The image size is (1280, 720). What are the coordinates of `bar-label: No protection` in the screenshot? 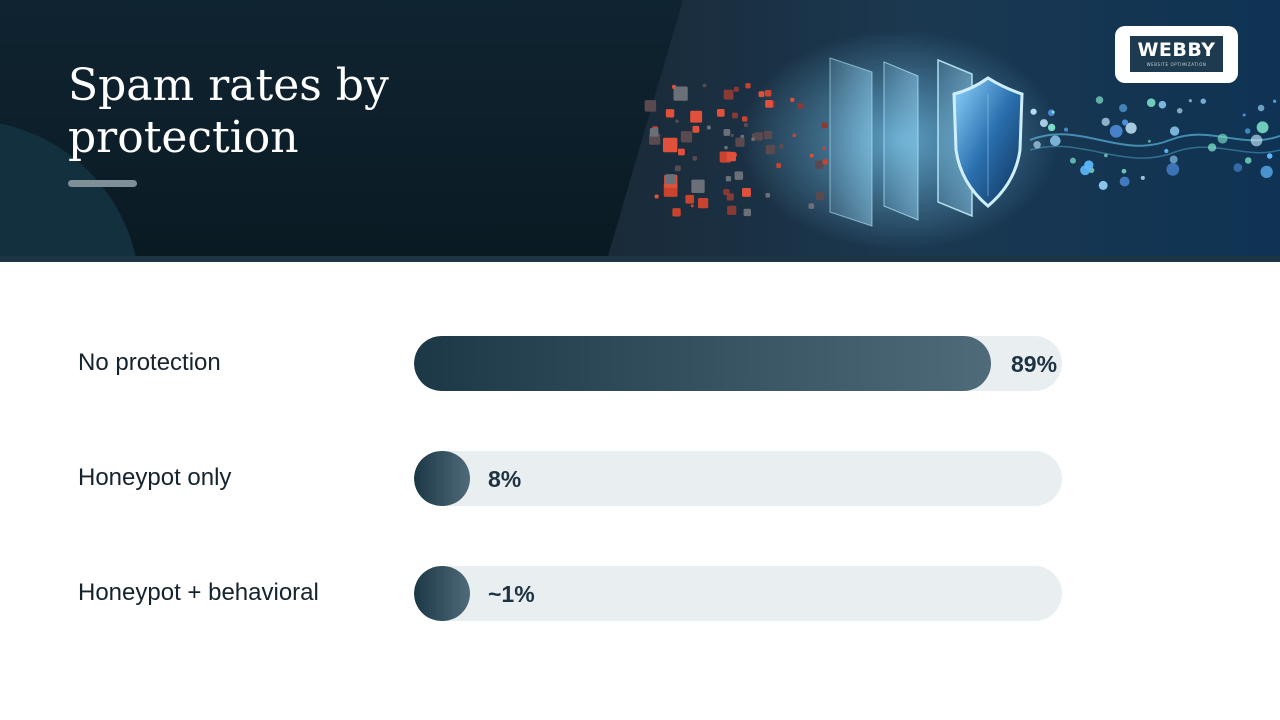 It's located at (149, 362).